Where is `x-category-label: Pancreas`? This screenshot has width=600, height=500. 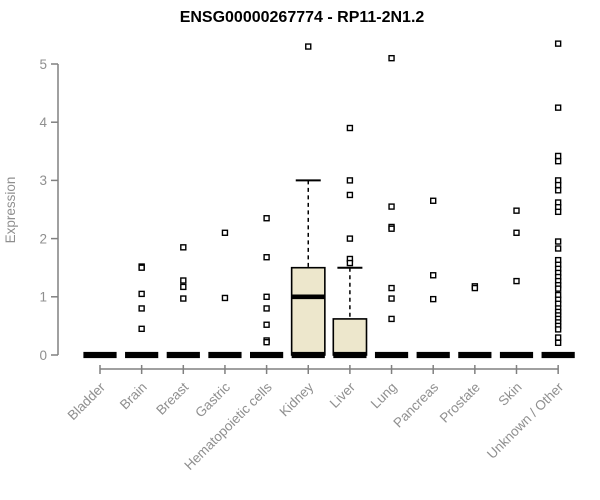 x-category-label: Pancreas is located at coordinates (415, 404).